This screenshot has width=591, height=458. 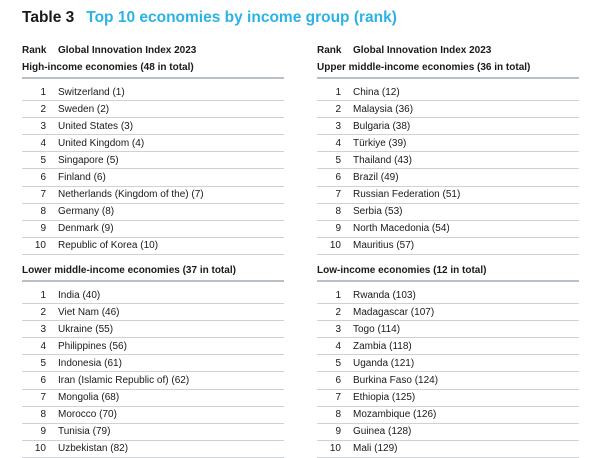 I want to click on table-row: 8 Morocco (70), so click(x=153, y=415).